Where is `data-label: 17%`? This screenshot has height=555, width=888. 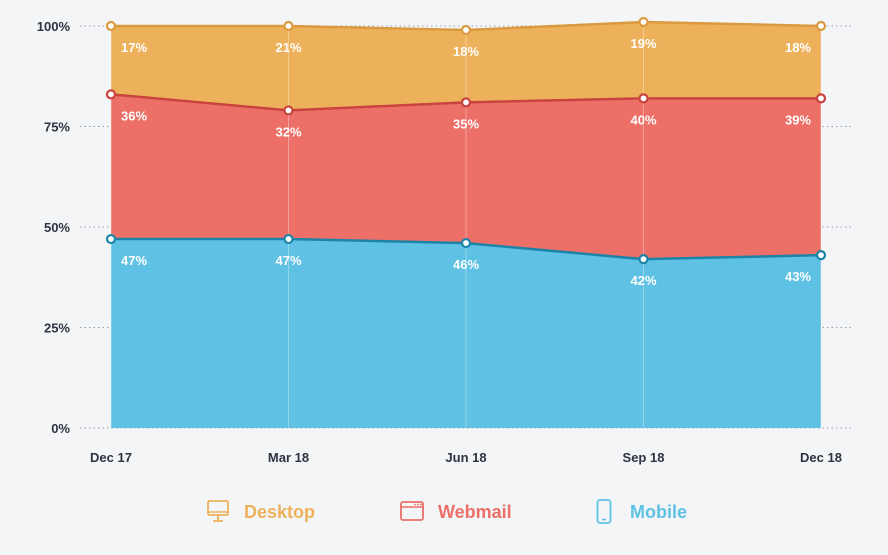
data-label: 17% is located at coordinates (134, 47).